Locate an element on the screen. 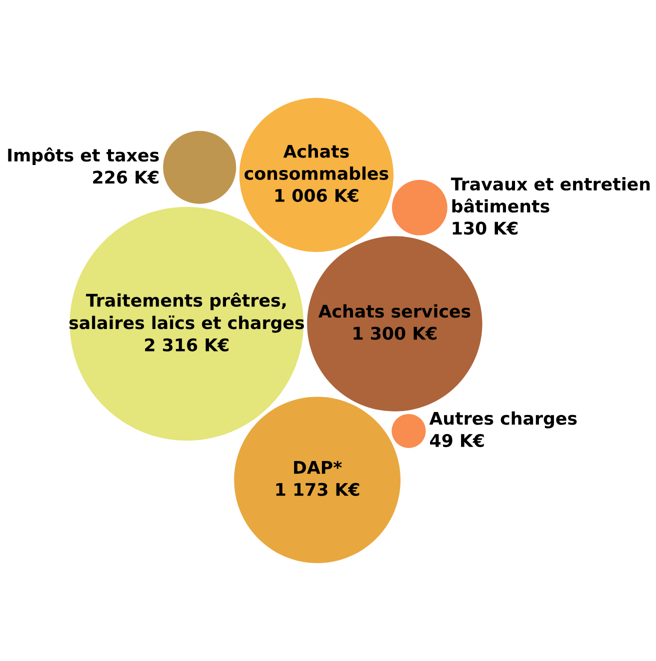  category-label: Traitements prêtres, salaires laïcs et charges is located at coordinates (186, 312).